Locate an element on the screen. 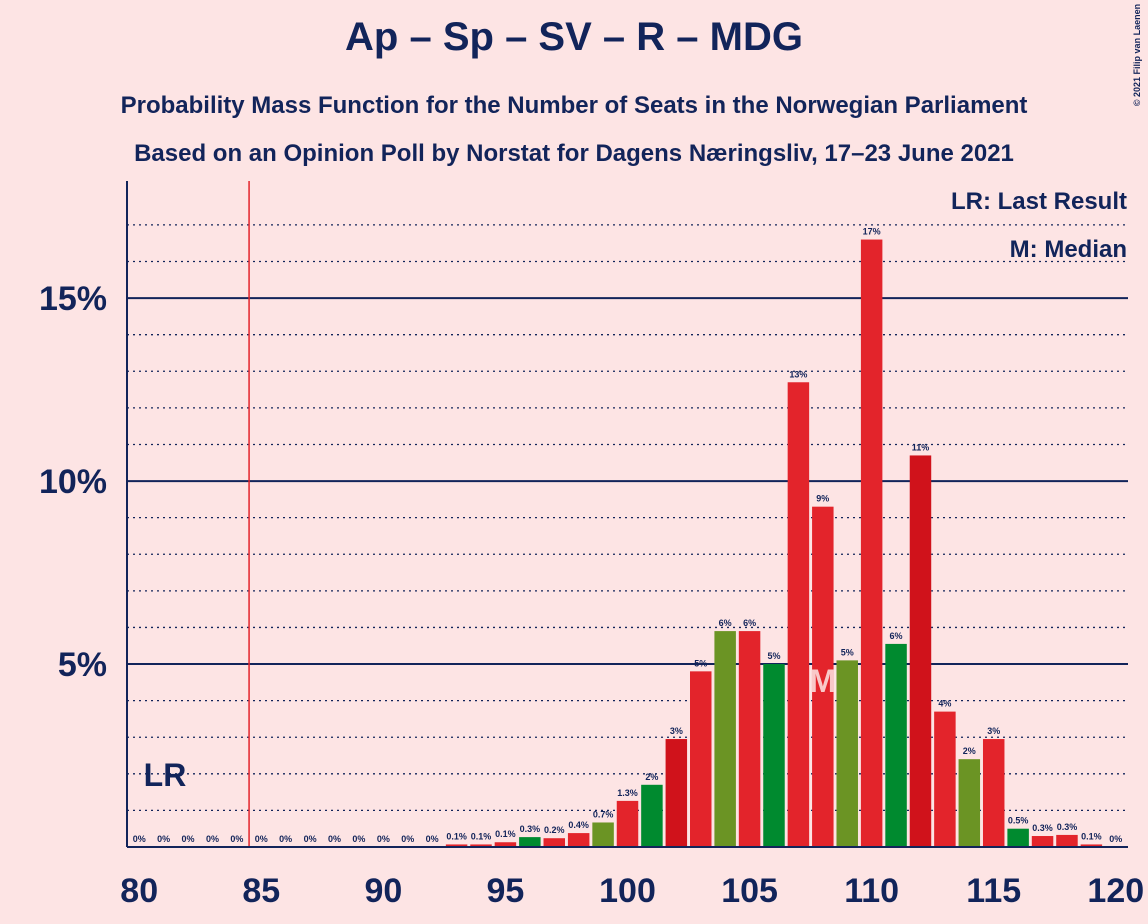 This screenshot has height=924, width=1148. x-tick-label: 80 is located at coordinates (139, 891).